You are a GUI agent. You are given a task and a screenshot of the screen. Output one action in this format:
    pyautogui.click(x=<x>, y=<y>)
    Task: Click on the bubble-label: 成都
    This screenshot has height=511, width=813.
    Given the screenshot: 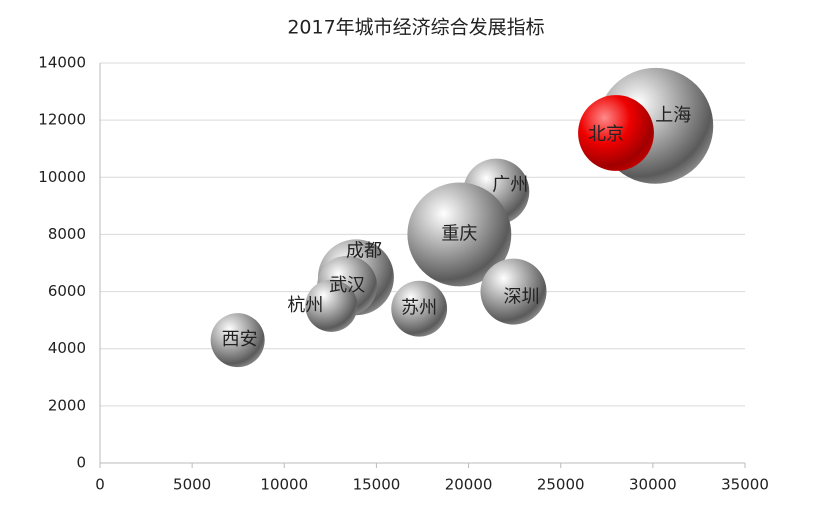 What is the action you would take?
    pyautogui.click(x=364, y=250)
    